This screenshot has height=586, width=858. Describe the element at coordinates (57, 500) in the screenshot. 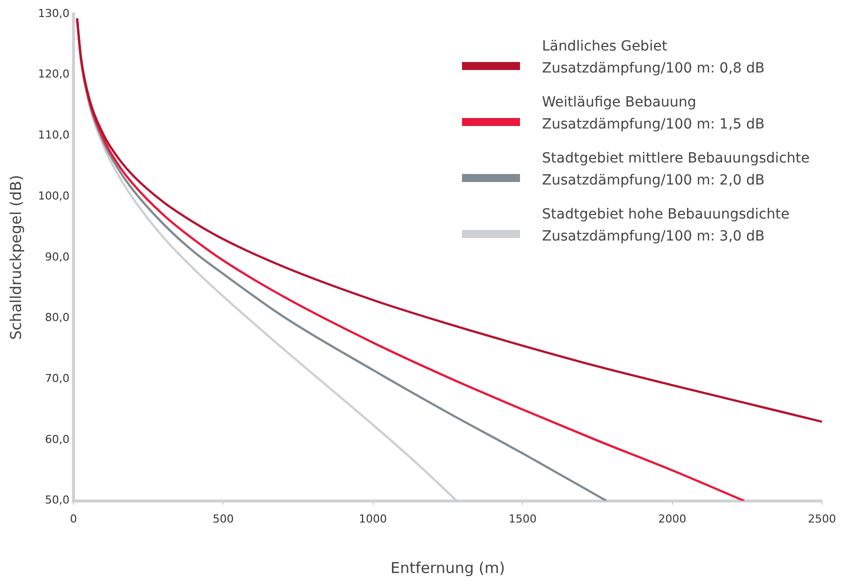

I see `y-tick-label: 50,0` at that location.